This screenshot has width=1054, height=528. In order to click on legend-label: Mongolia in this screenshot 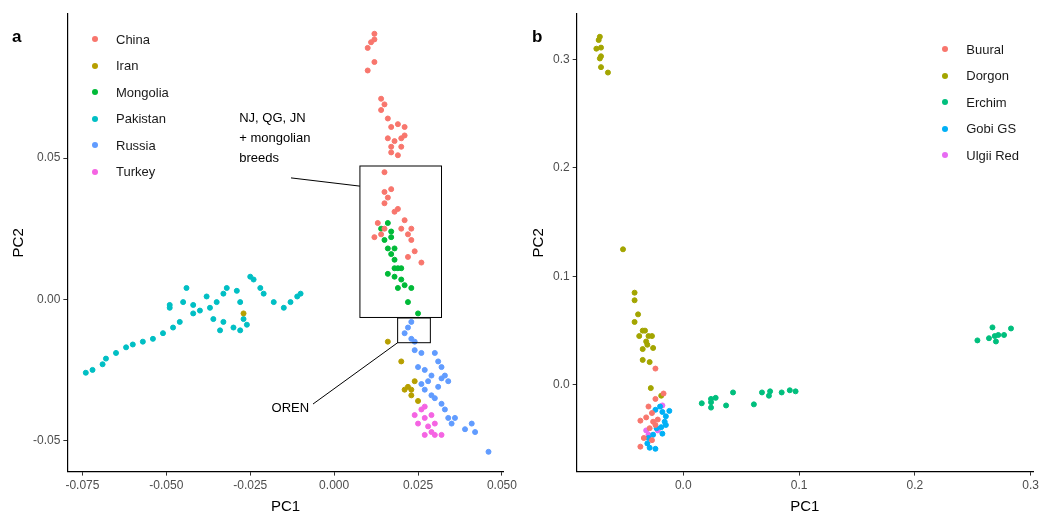, I will do `click(142, 92)`.